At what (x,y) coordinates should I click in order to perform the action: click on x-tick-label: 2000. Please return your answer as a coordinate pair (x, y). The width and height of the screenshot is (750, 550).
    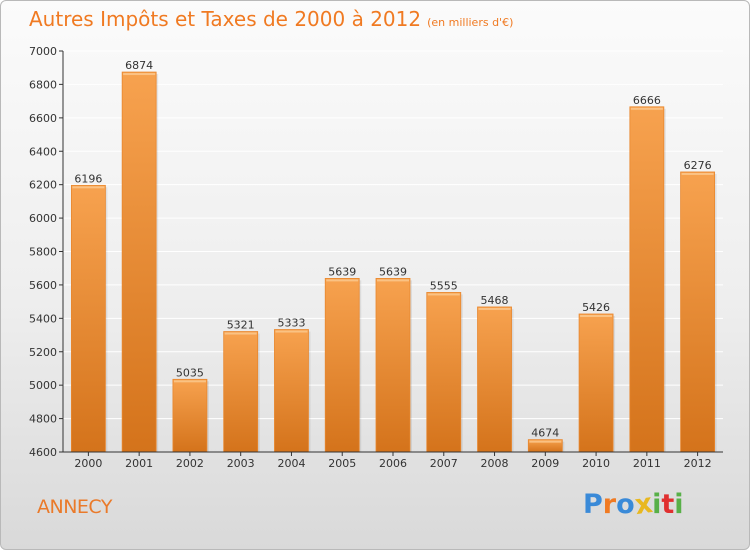
    Looking at the image, I should click on (88, 463).